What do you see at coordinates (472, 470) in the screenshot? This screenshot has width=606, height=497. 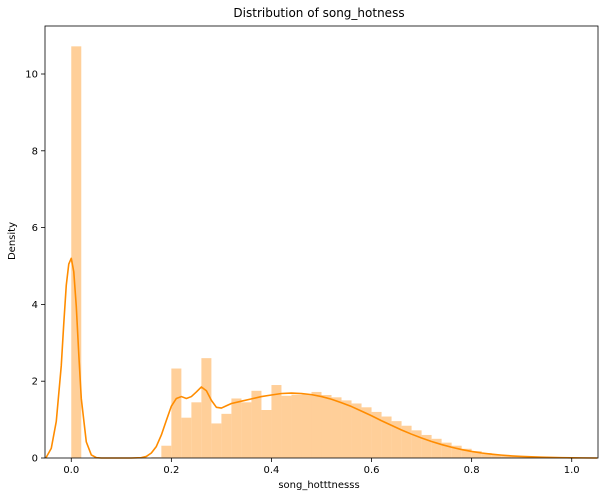 I see `x-tick-label: 0.8` at bounding box center [472, 470].